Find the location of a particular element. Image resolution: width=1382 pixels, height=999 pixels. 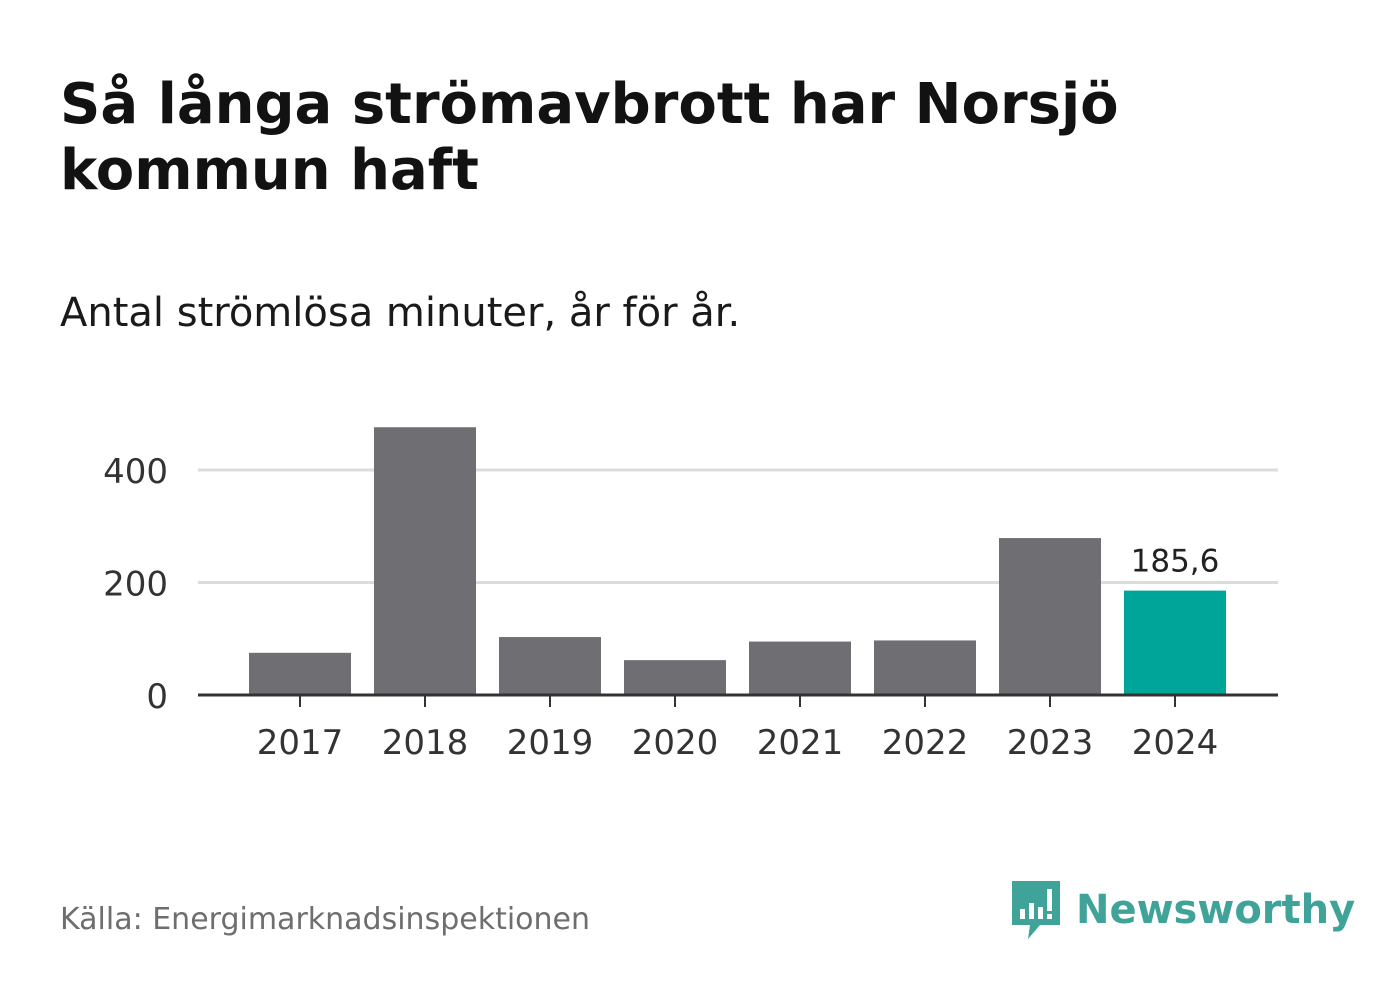

data-label: 185,6 is located at coordinates (1175, 562).